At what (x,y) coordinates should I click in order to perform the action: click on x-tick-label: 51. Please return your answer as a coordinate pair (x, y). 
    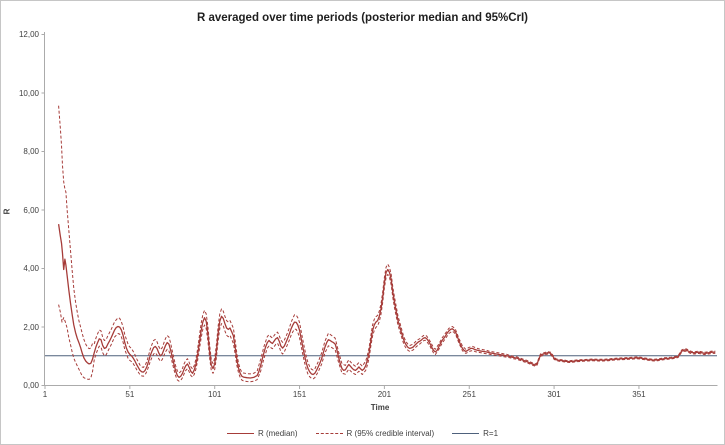
    Looking at the image, I should click on (130, 394).